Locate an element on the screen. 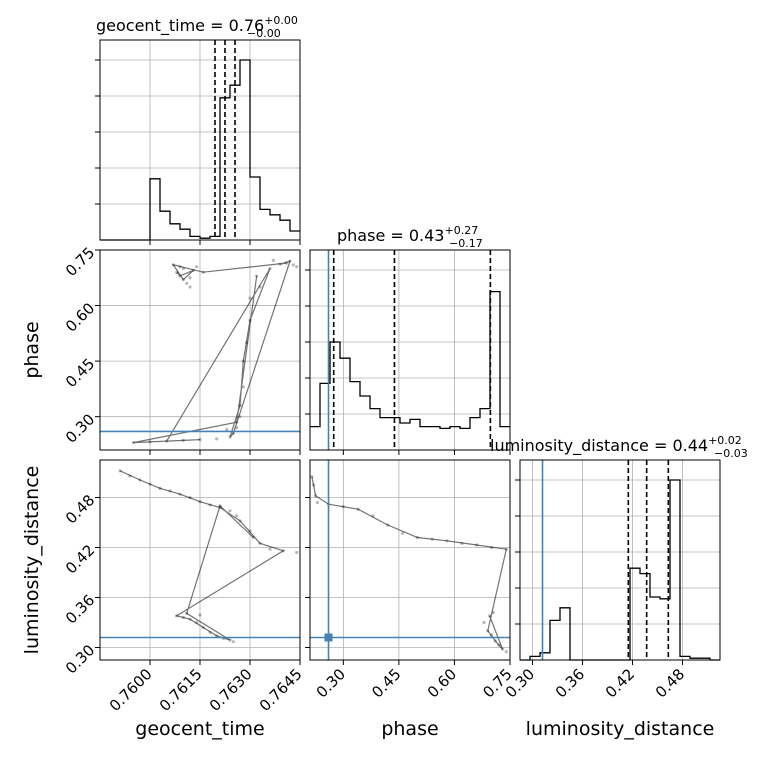  phase-vs-geocent-time-density-contour is located at coordinates (212, 352).